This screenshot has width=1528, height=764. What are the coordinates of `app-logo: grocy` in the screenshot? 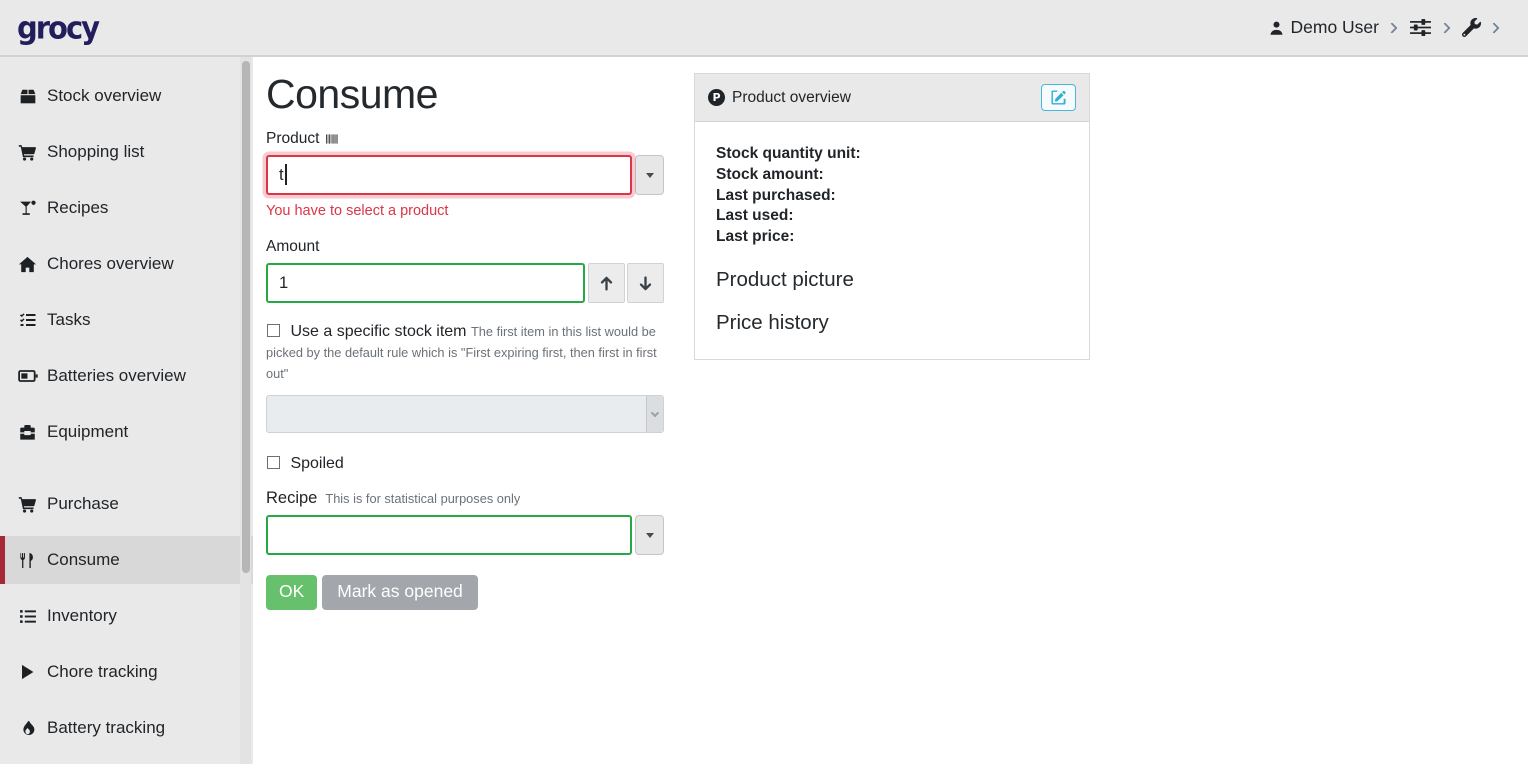 It's located at (58, 27).